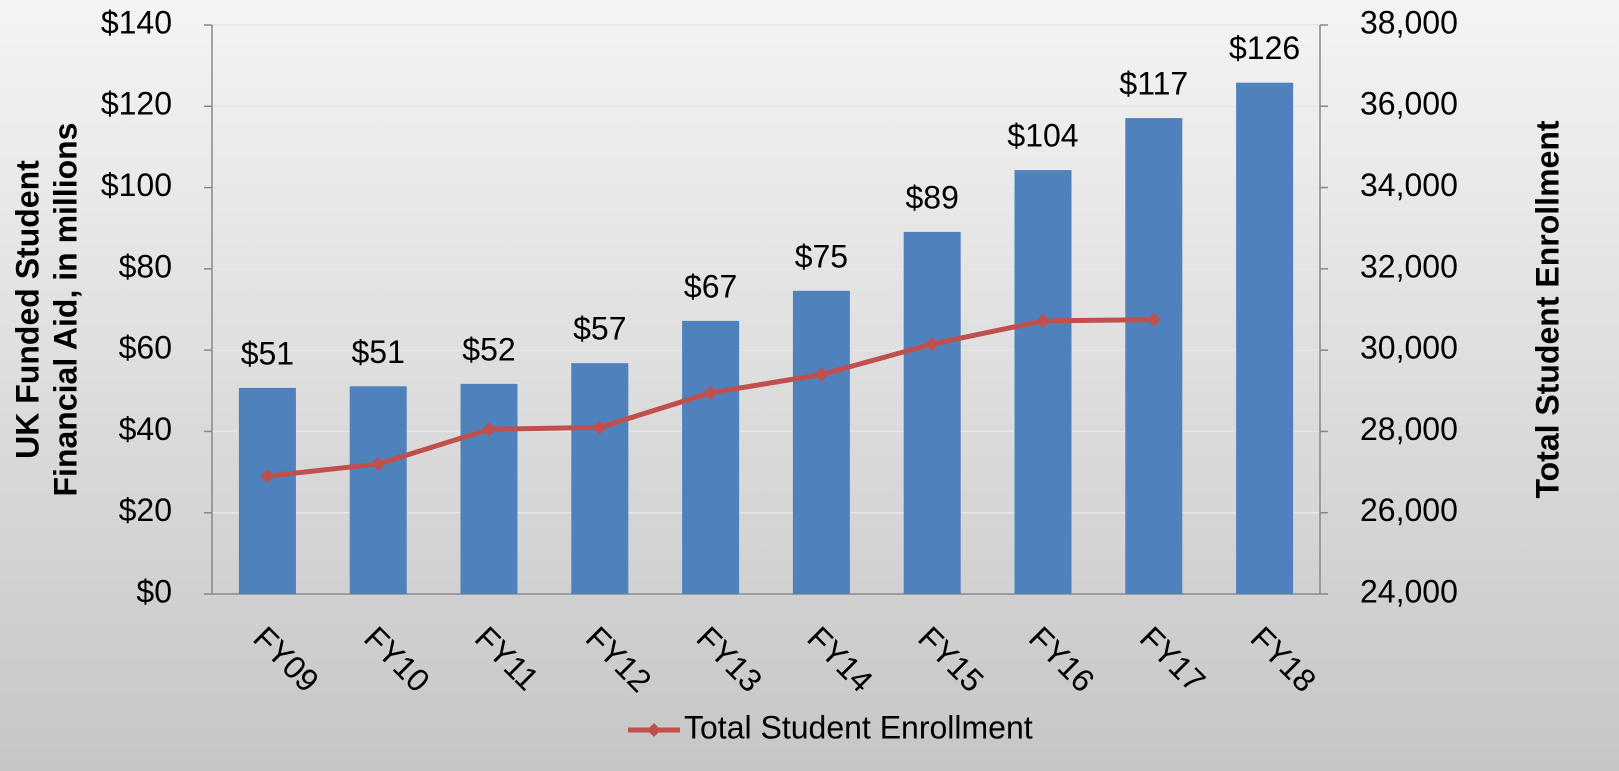 The image size is (1619, 771). What do you see at coordinates (145, 510) in the screenshot?
I see `y-tick-label: $20` at bounding box center [145, 510].